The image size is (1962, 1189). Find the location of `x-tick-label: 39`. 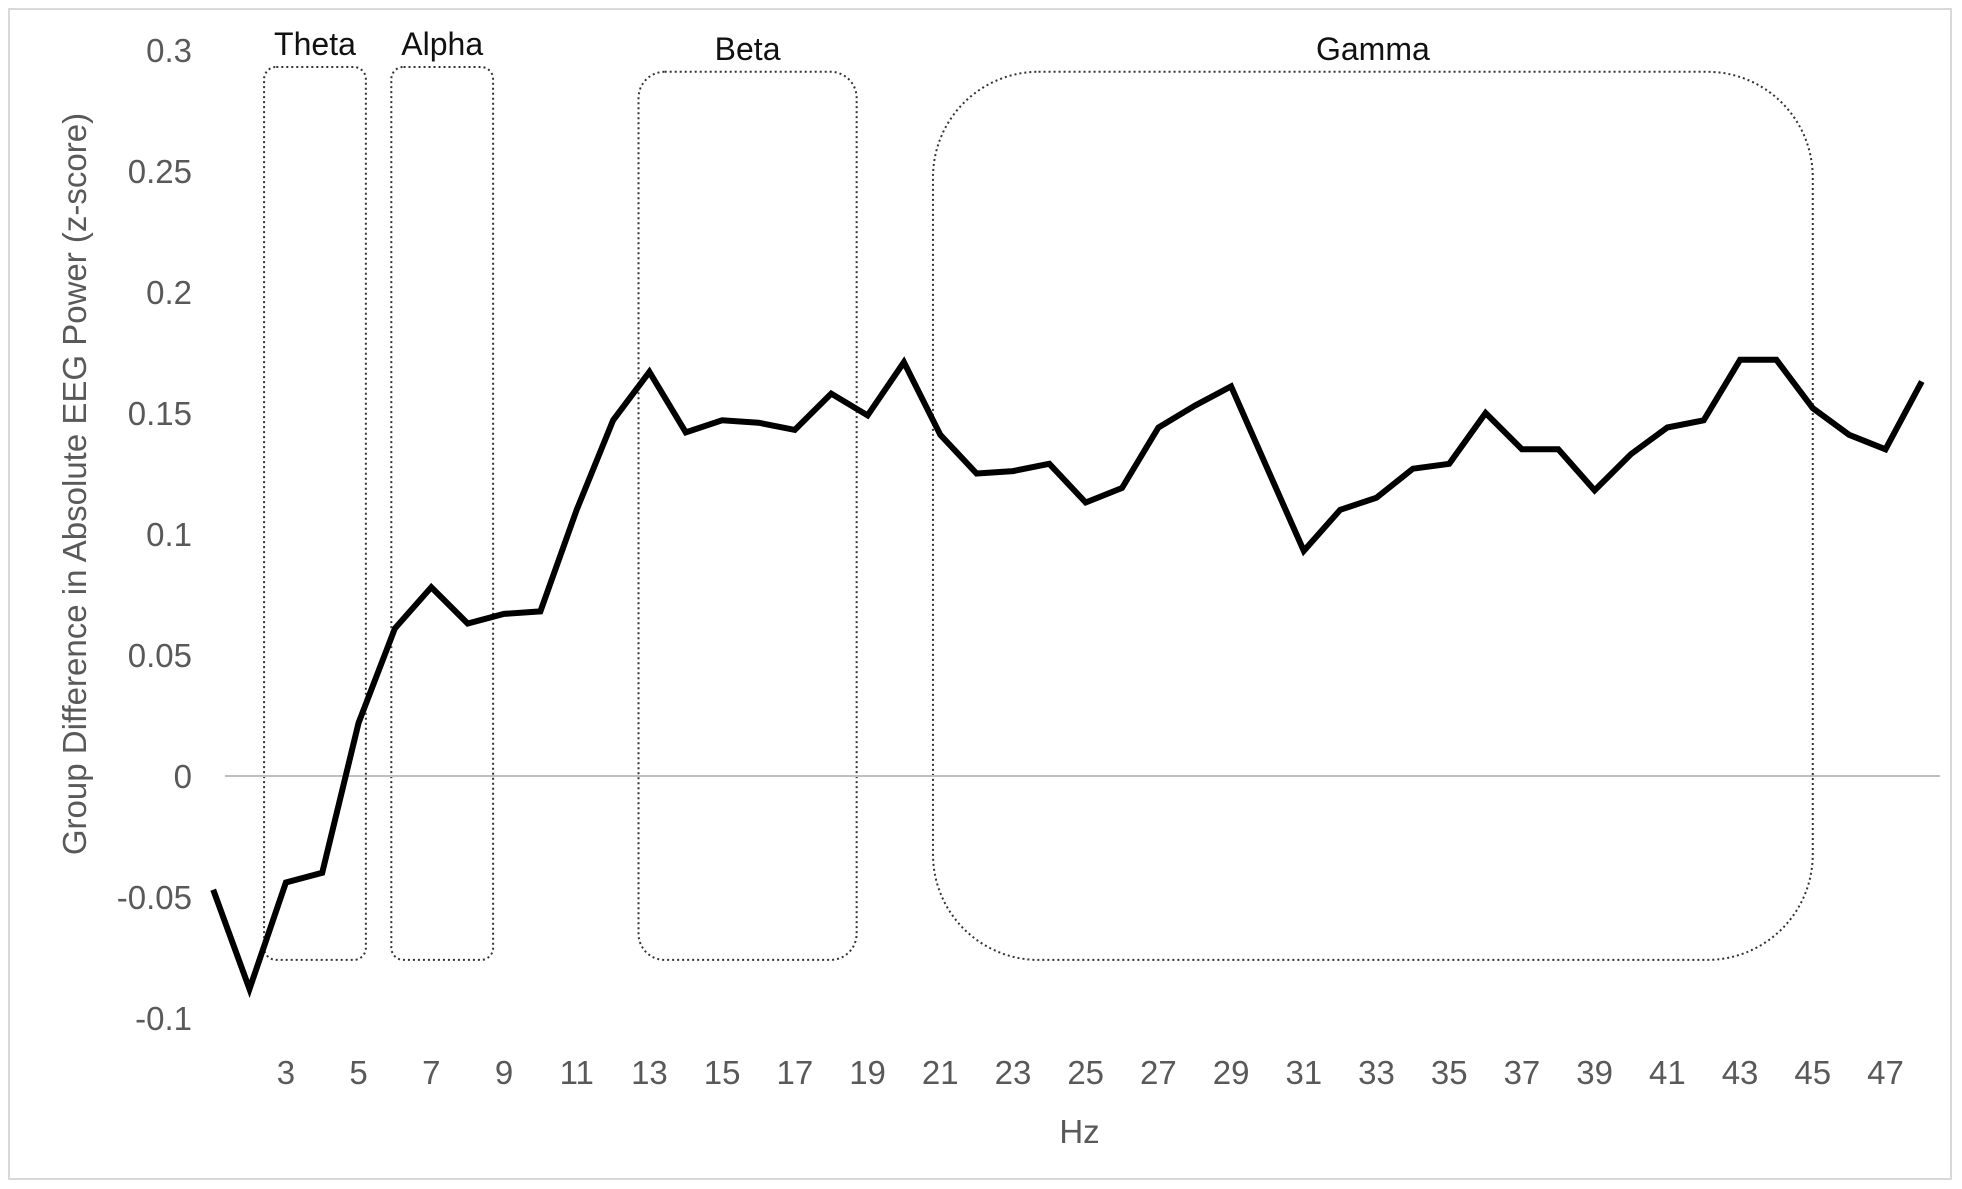

x-tick-label: 39 is located at coordinates (1594, 1072).